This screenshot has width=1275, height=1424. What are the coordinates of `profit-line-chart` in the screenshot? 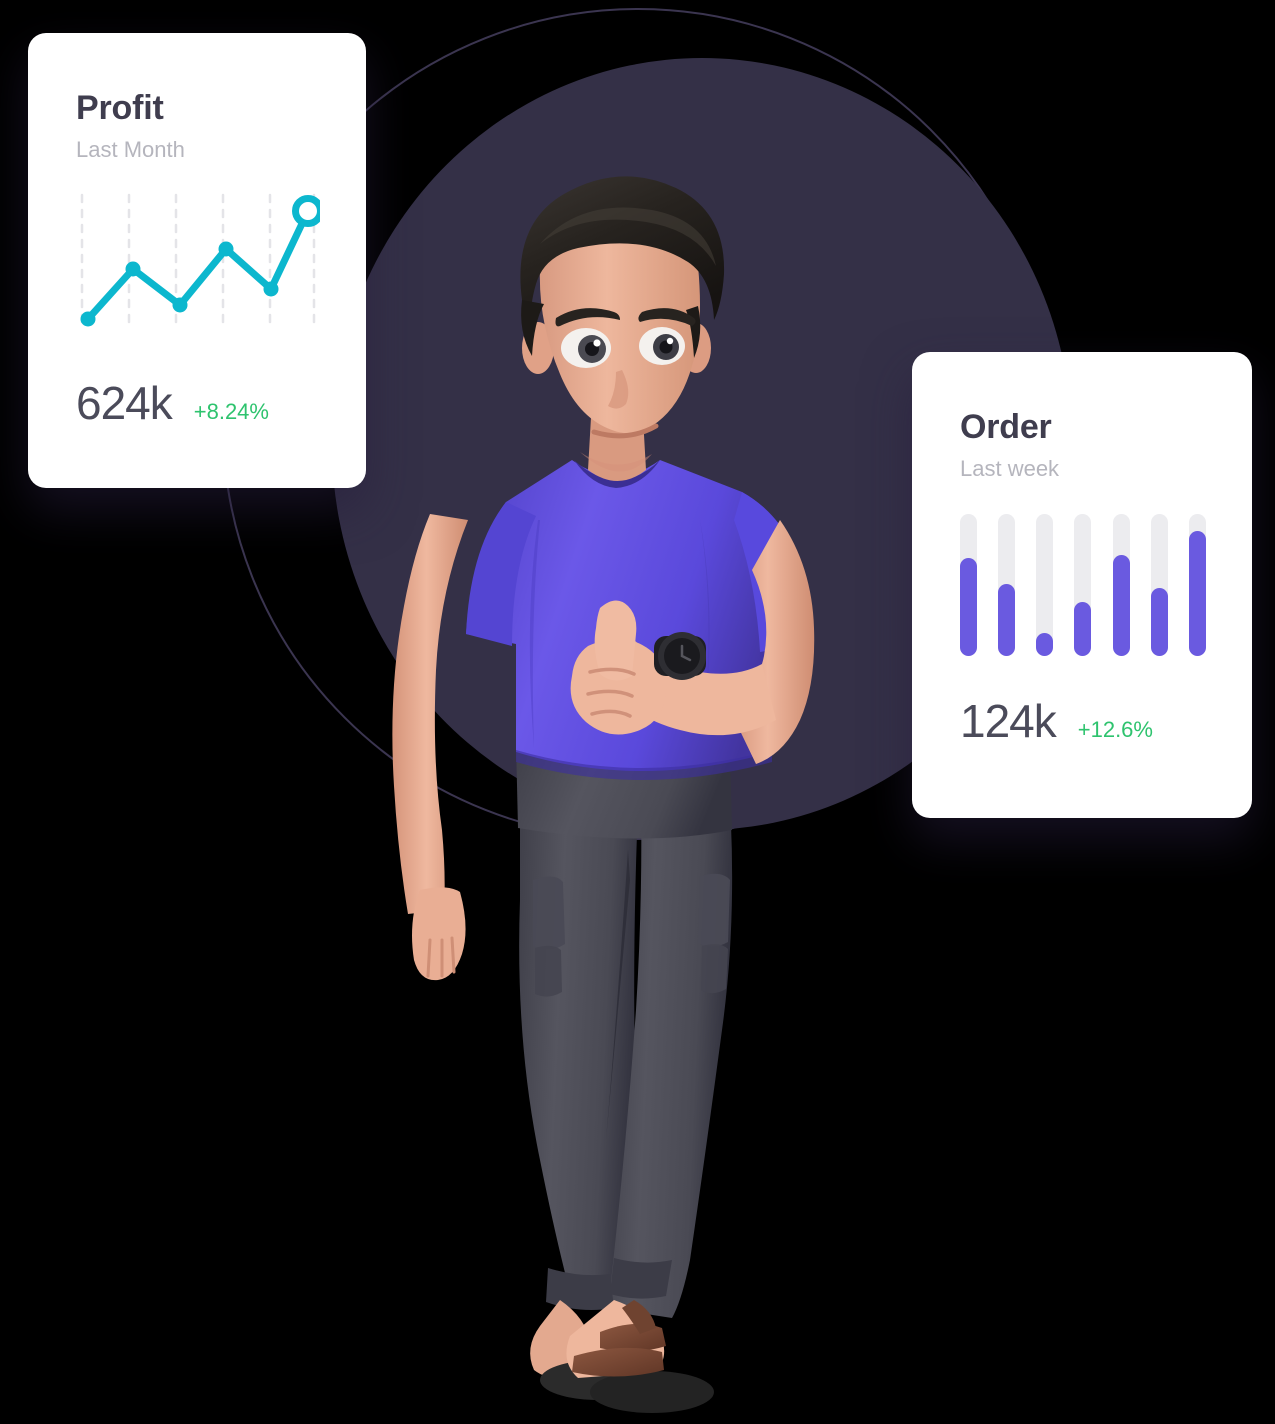 It's located at (198, 262).